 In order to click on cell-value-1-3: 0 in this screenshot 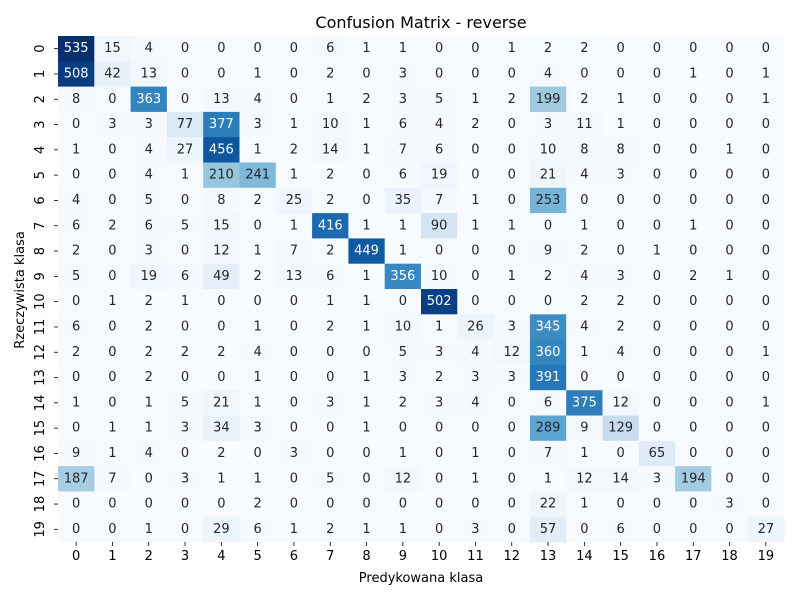, I will do `click(185, 73)`.